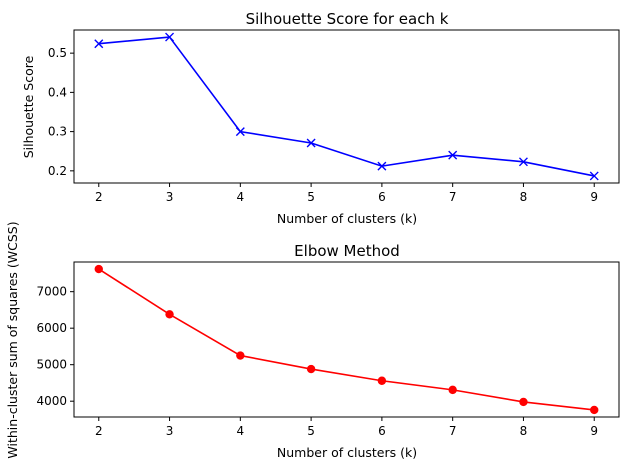  I want to click on chart-title: Elbow Method, so click(347, 251).